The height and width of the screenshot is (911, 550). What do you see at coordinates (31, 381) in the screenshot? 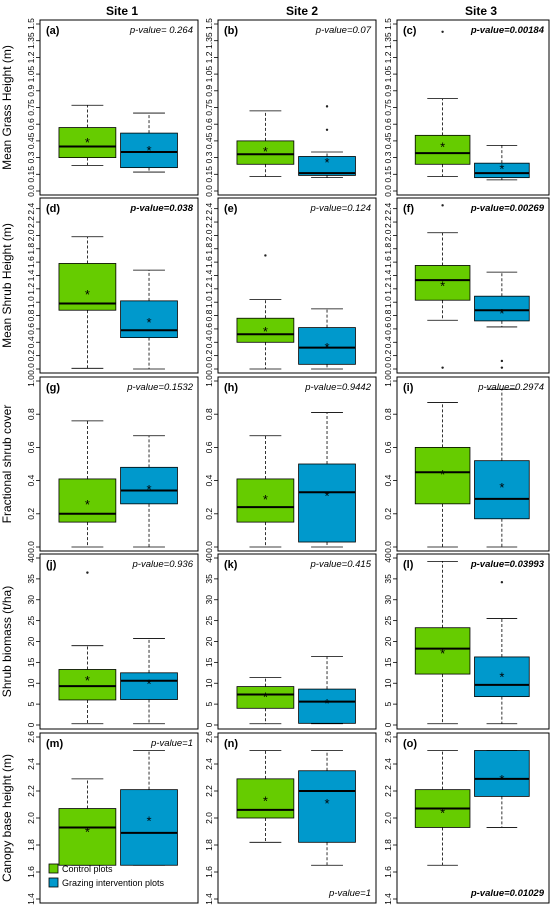
I see `y-tick-label: 1.0` at bounding box center [31, 381].